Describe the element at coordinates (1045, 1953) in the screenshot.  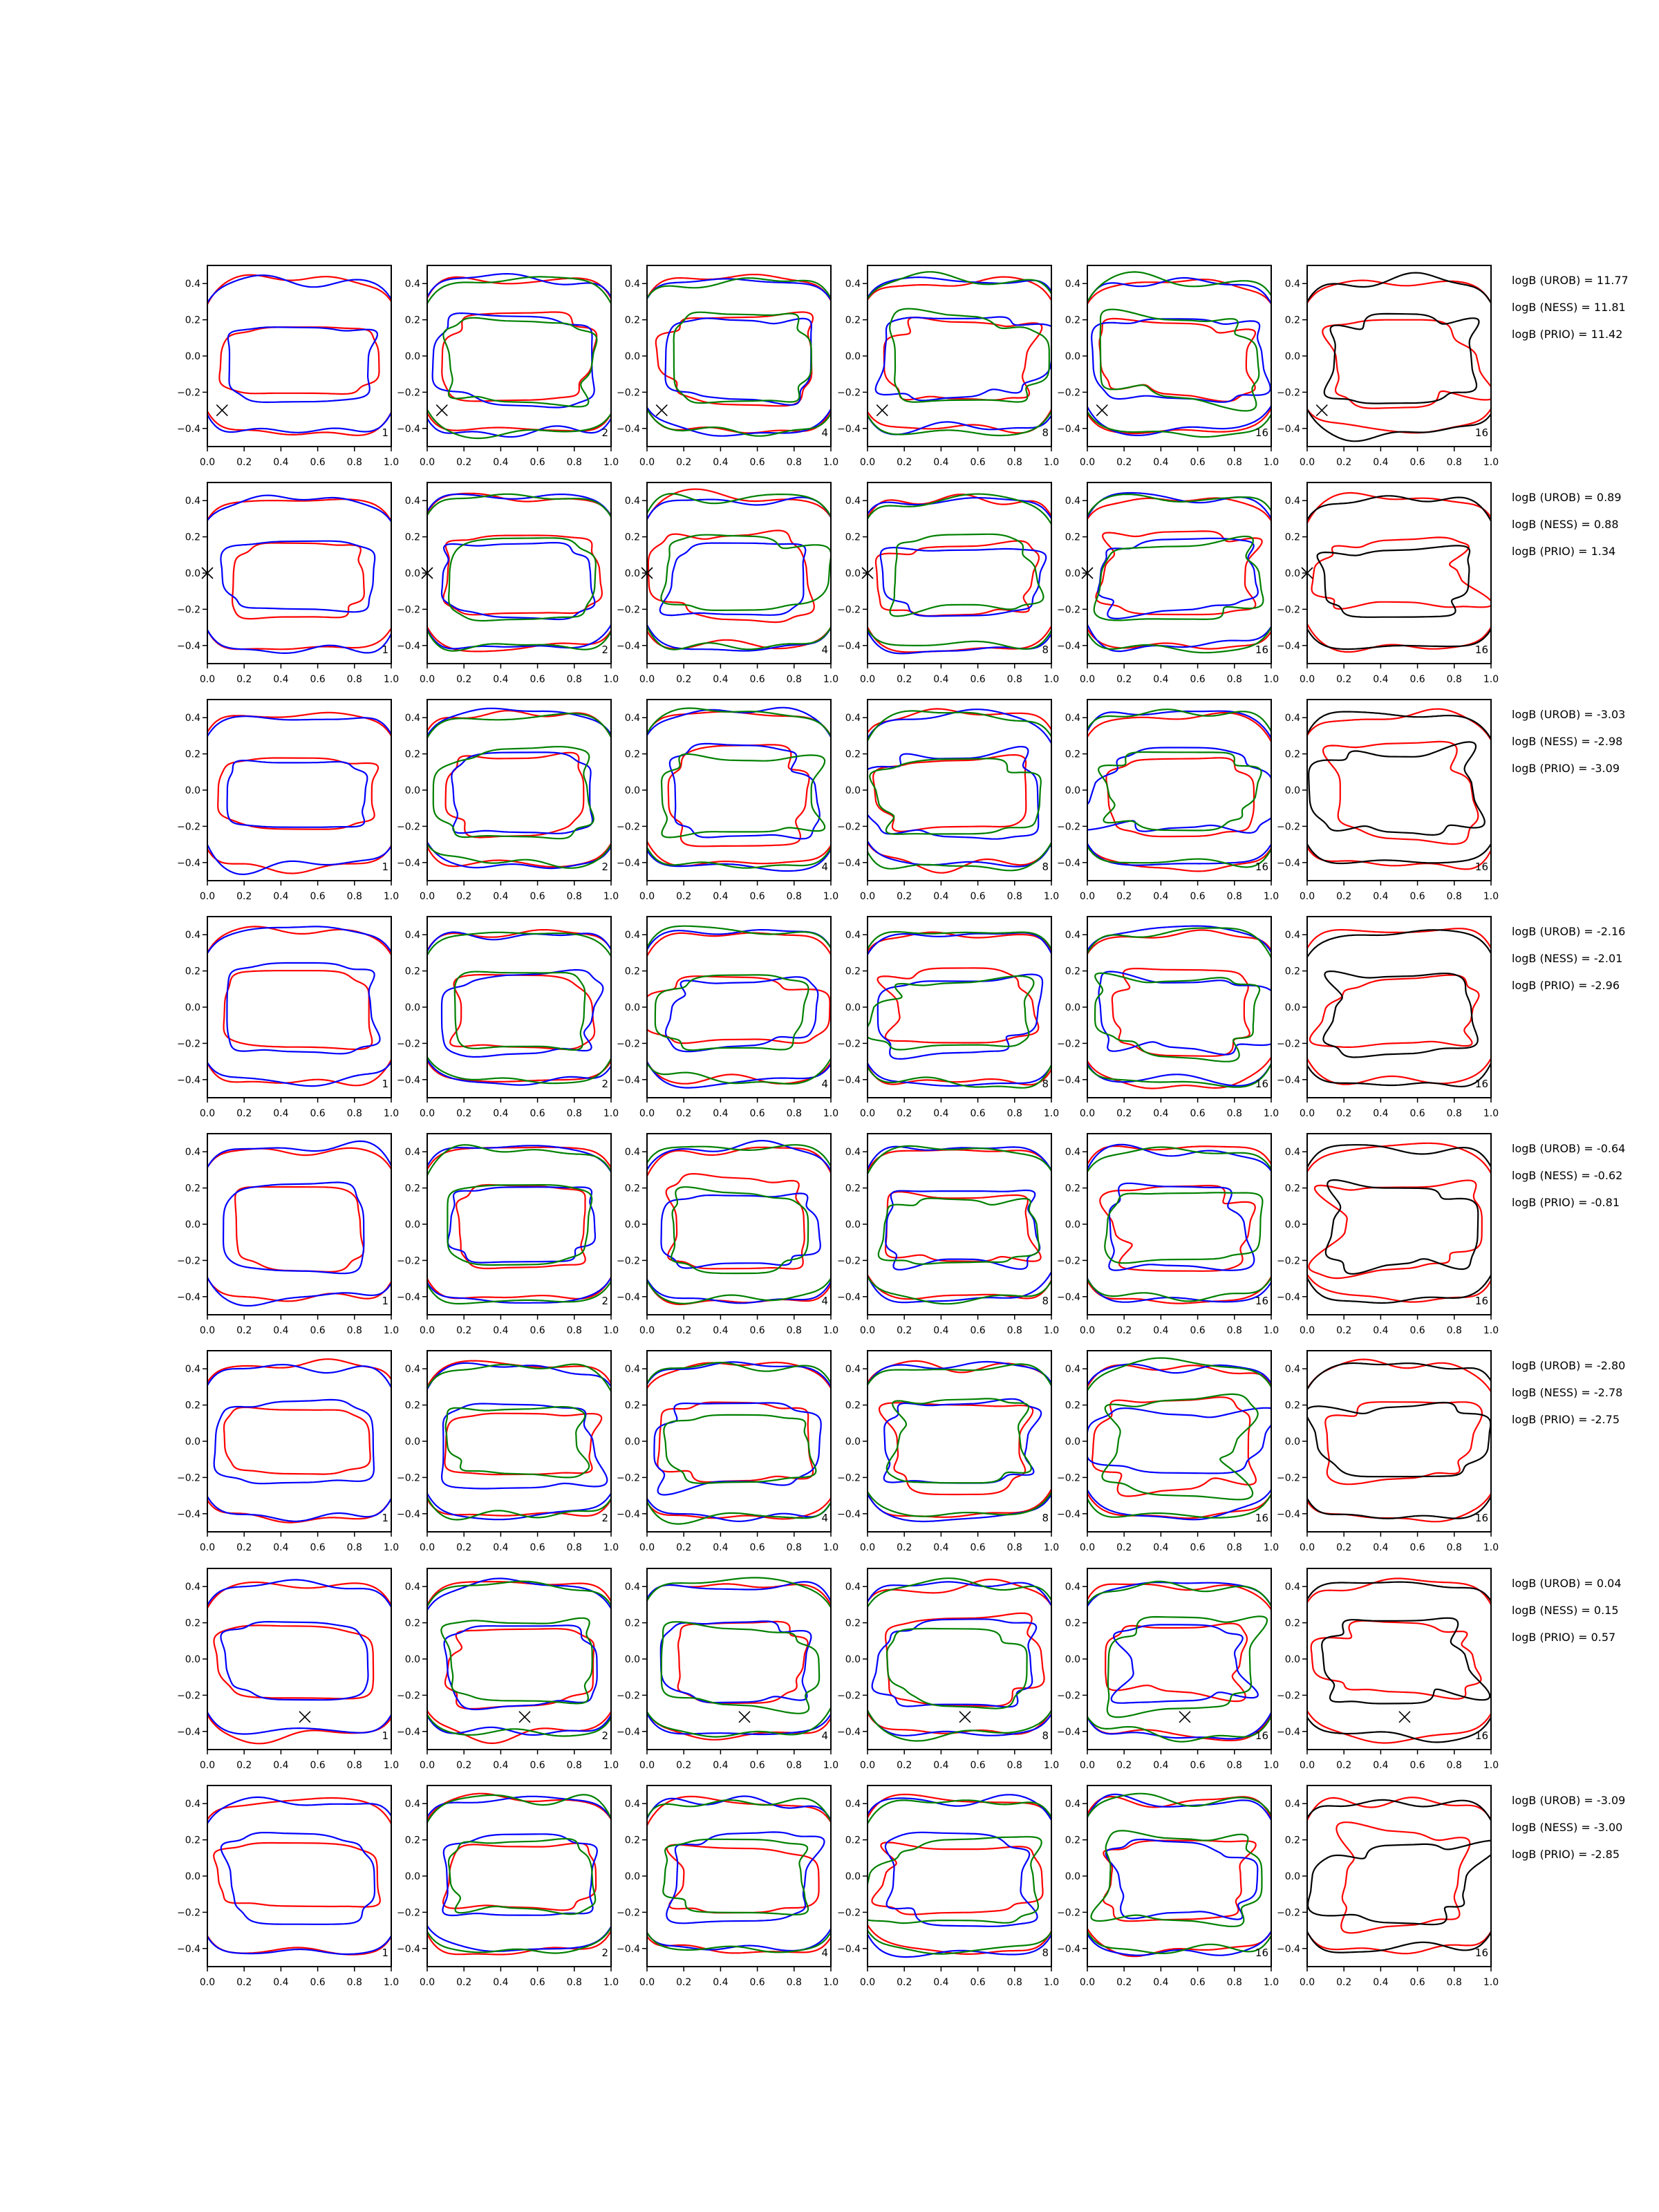
I see `panel-number-label: 8` at that location.